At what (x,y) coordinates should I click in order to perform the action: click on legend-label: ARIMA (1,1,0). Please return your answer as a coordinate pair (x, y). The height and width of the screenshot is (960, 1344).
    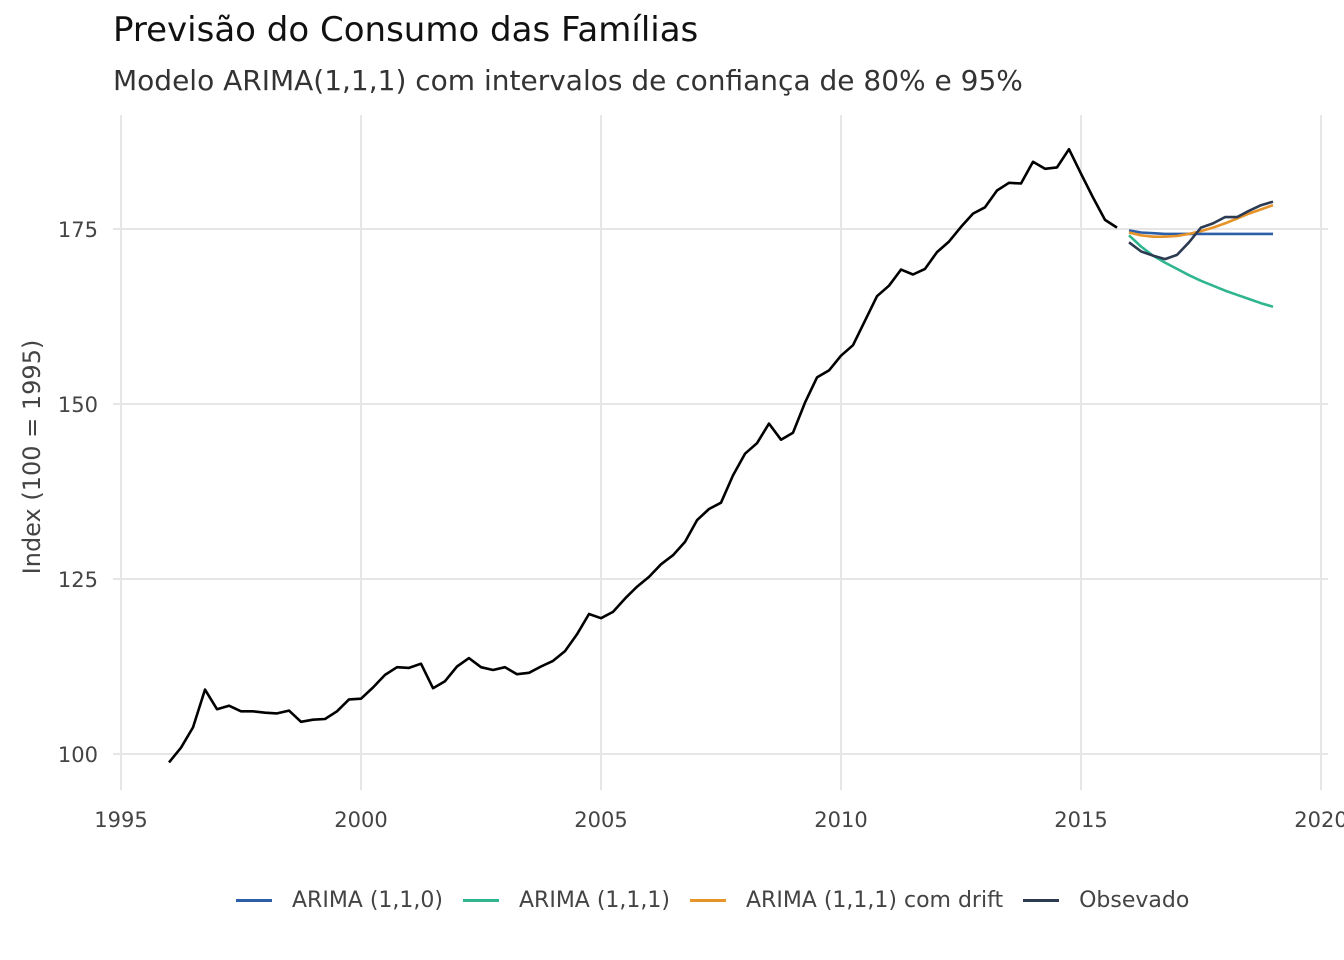
    Looking at the image, I should click on (367, 900).